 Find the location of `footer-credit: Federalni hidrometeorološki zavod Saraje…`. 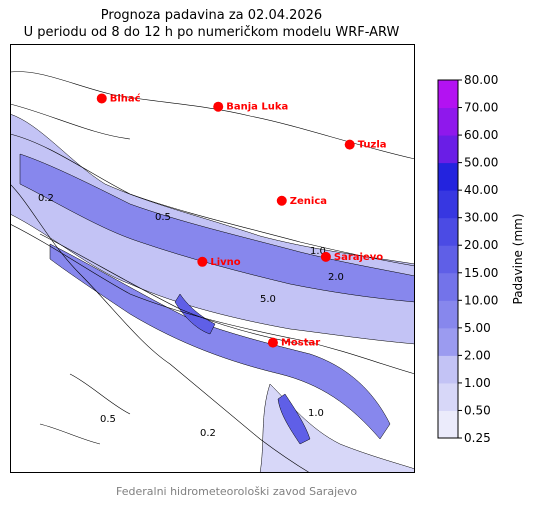

footer-credit: Federalni hidrometeorološki zavod Saraje… is located at coordinates (237, 491).